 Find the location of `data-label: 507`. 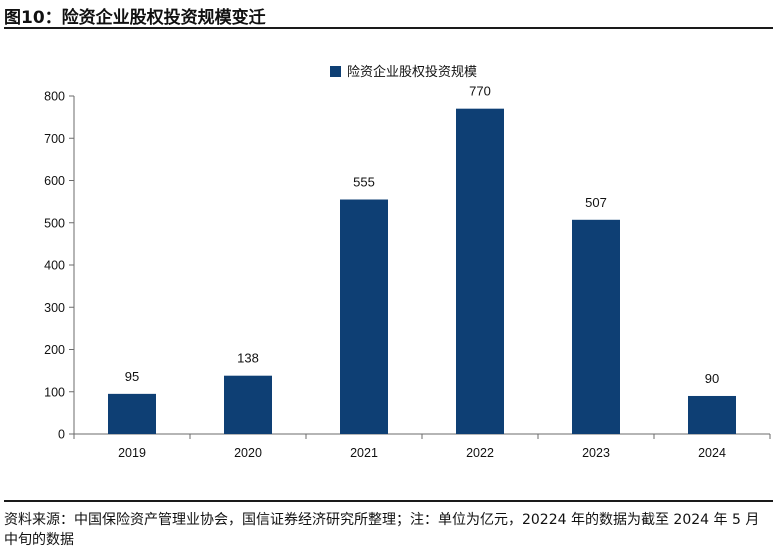

data-label: 507 is located at coordinates (596, 202).